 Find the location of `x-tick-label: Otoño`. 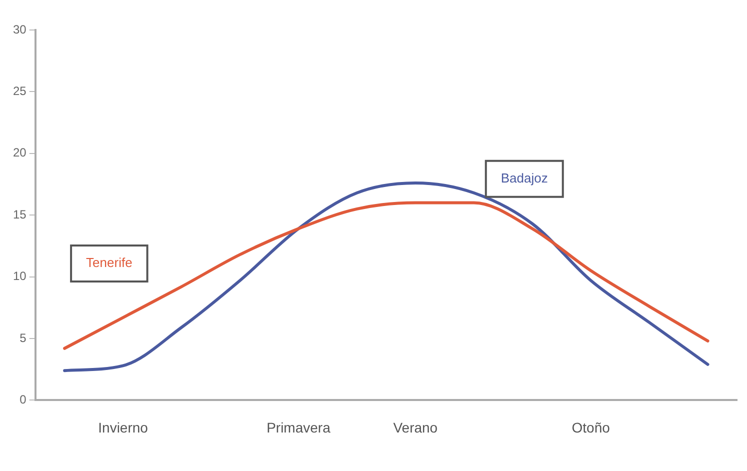

x-tick-label: Otoño is located at coordinates (591, 427).